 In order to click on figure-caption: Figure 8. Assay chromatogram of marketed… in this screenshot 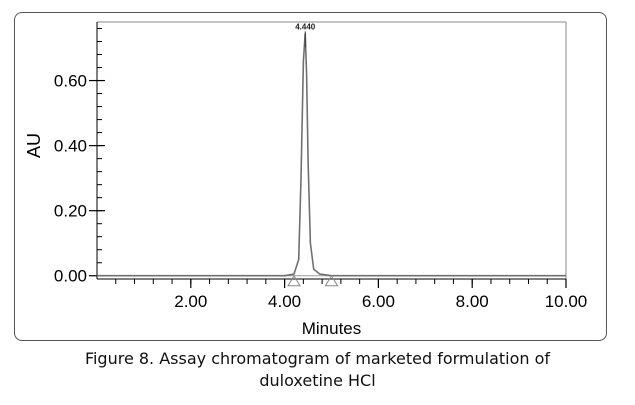, I will do `click(317, 370)`.